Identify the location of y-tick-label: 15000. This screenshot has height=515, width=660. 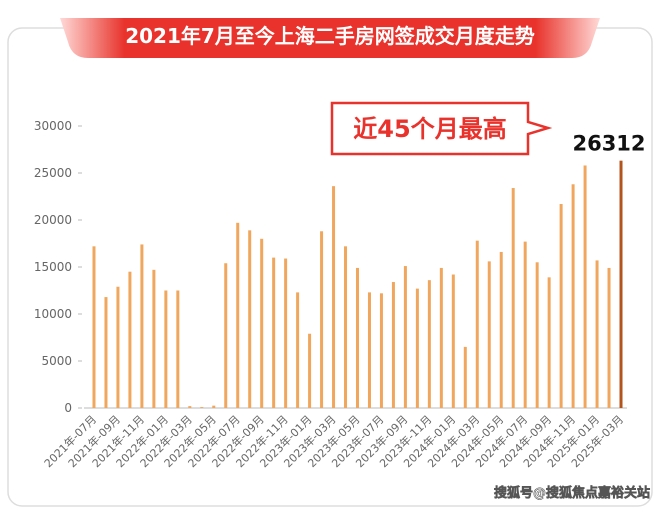
(53, 267).